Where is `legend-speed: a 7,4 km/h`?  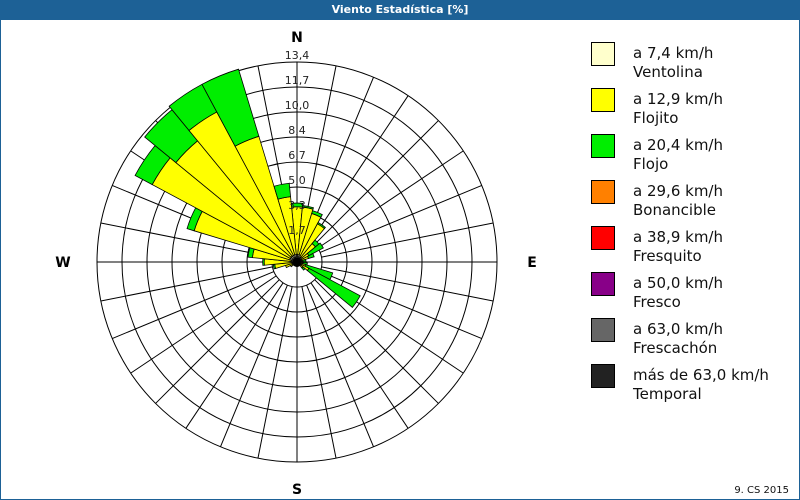
legend-speed: a 7,4 km/h is located at coordinates (673, 53).